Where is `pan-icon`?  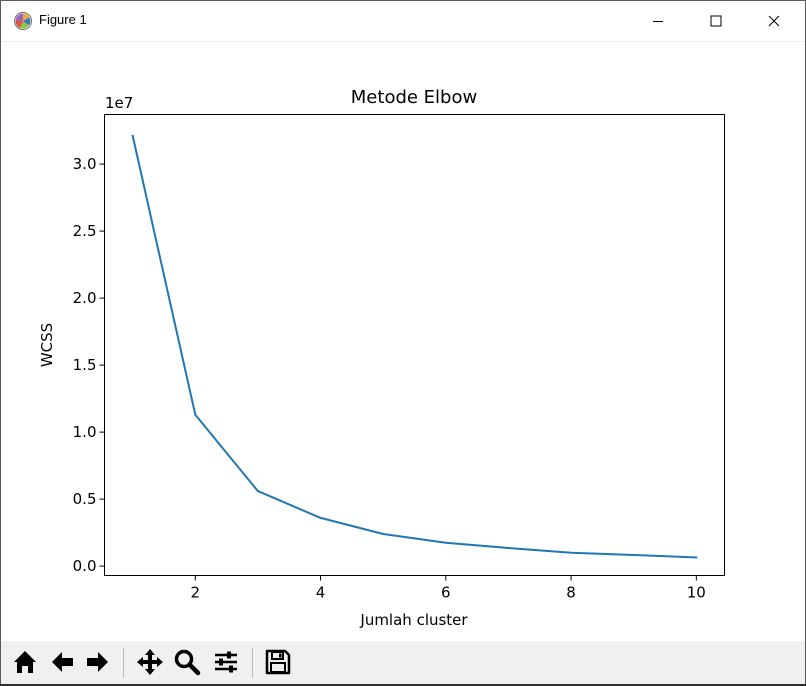
pan-icon is located at coordinates (150, 662).